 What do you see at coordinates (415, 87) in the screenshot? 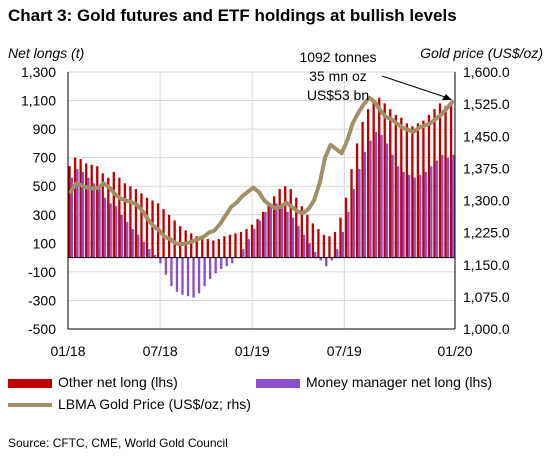
I see `annotation-arrow` at bounding box center [415, 87].